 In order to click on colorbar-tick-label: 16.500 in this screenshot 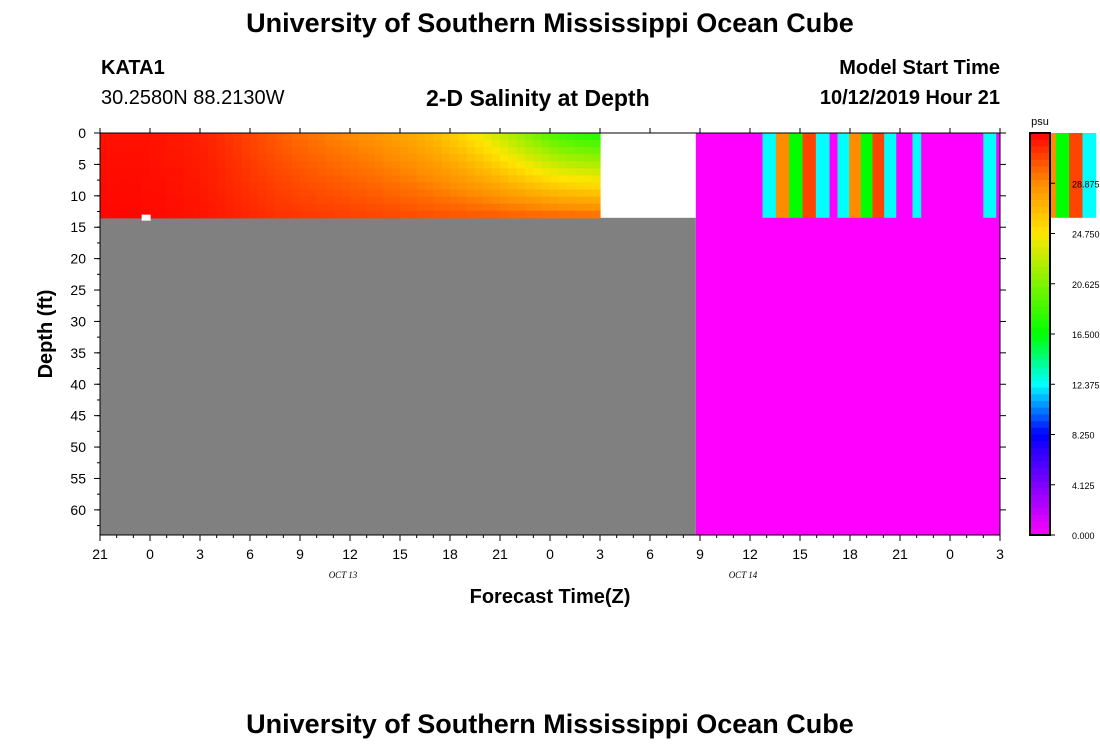, I will do `click(1086, 335)`.